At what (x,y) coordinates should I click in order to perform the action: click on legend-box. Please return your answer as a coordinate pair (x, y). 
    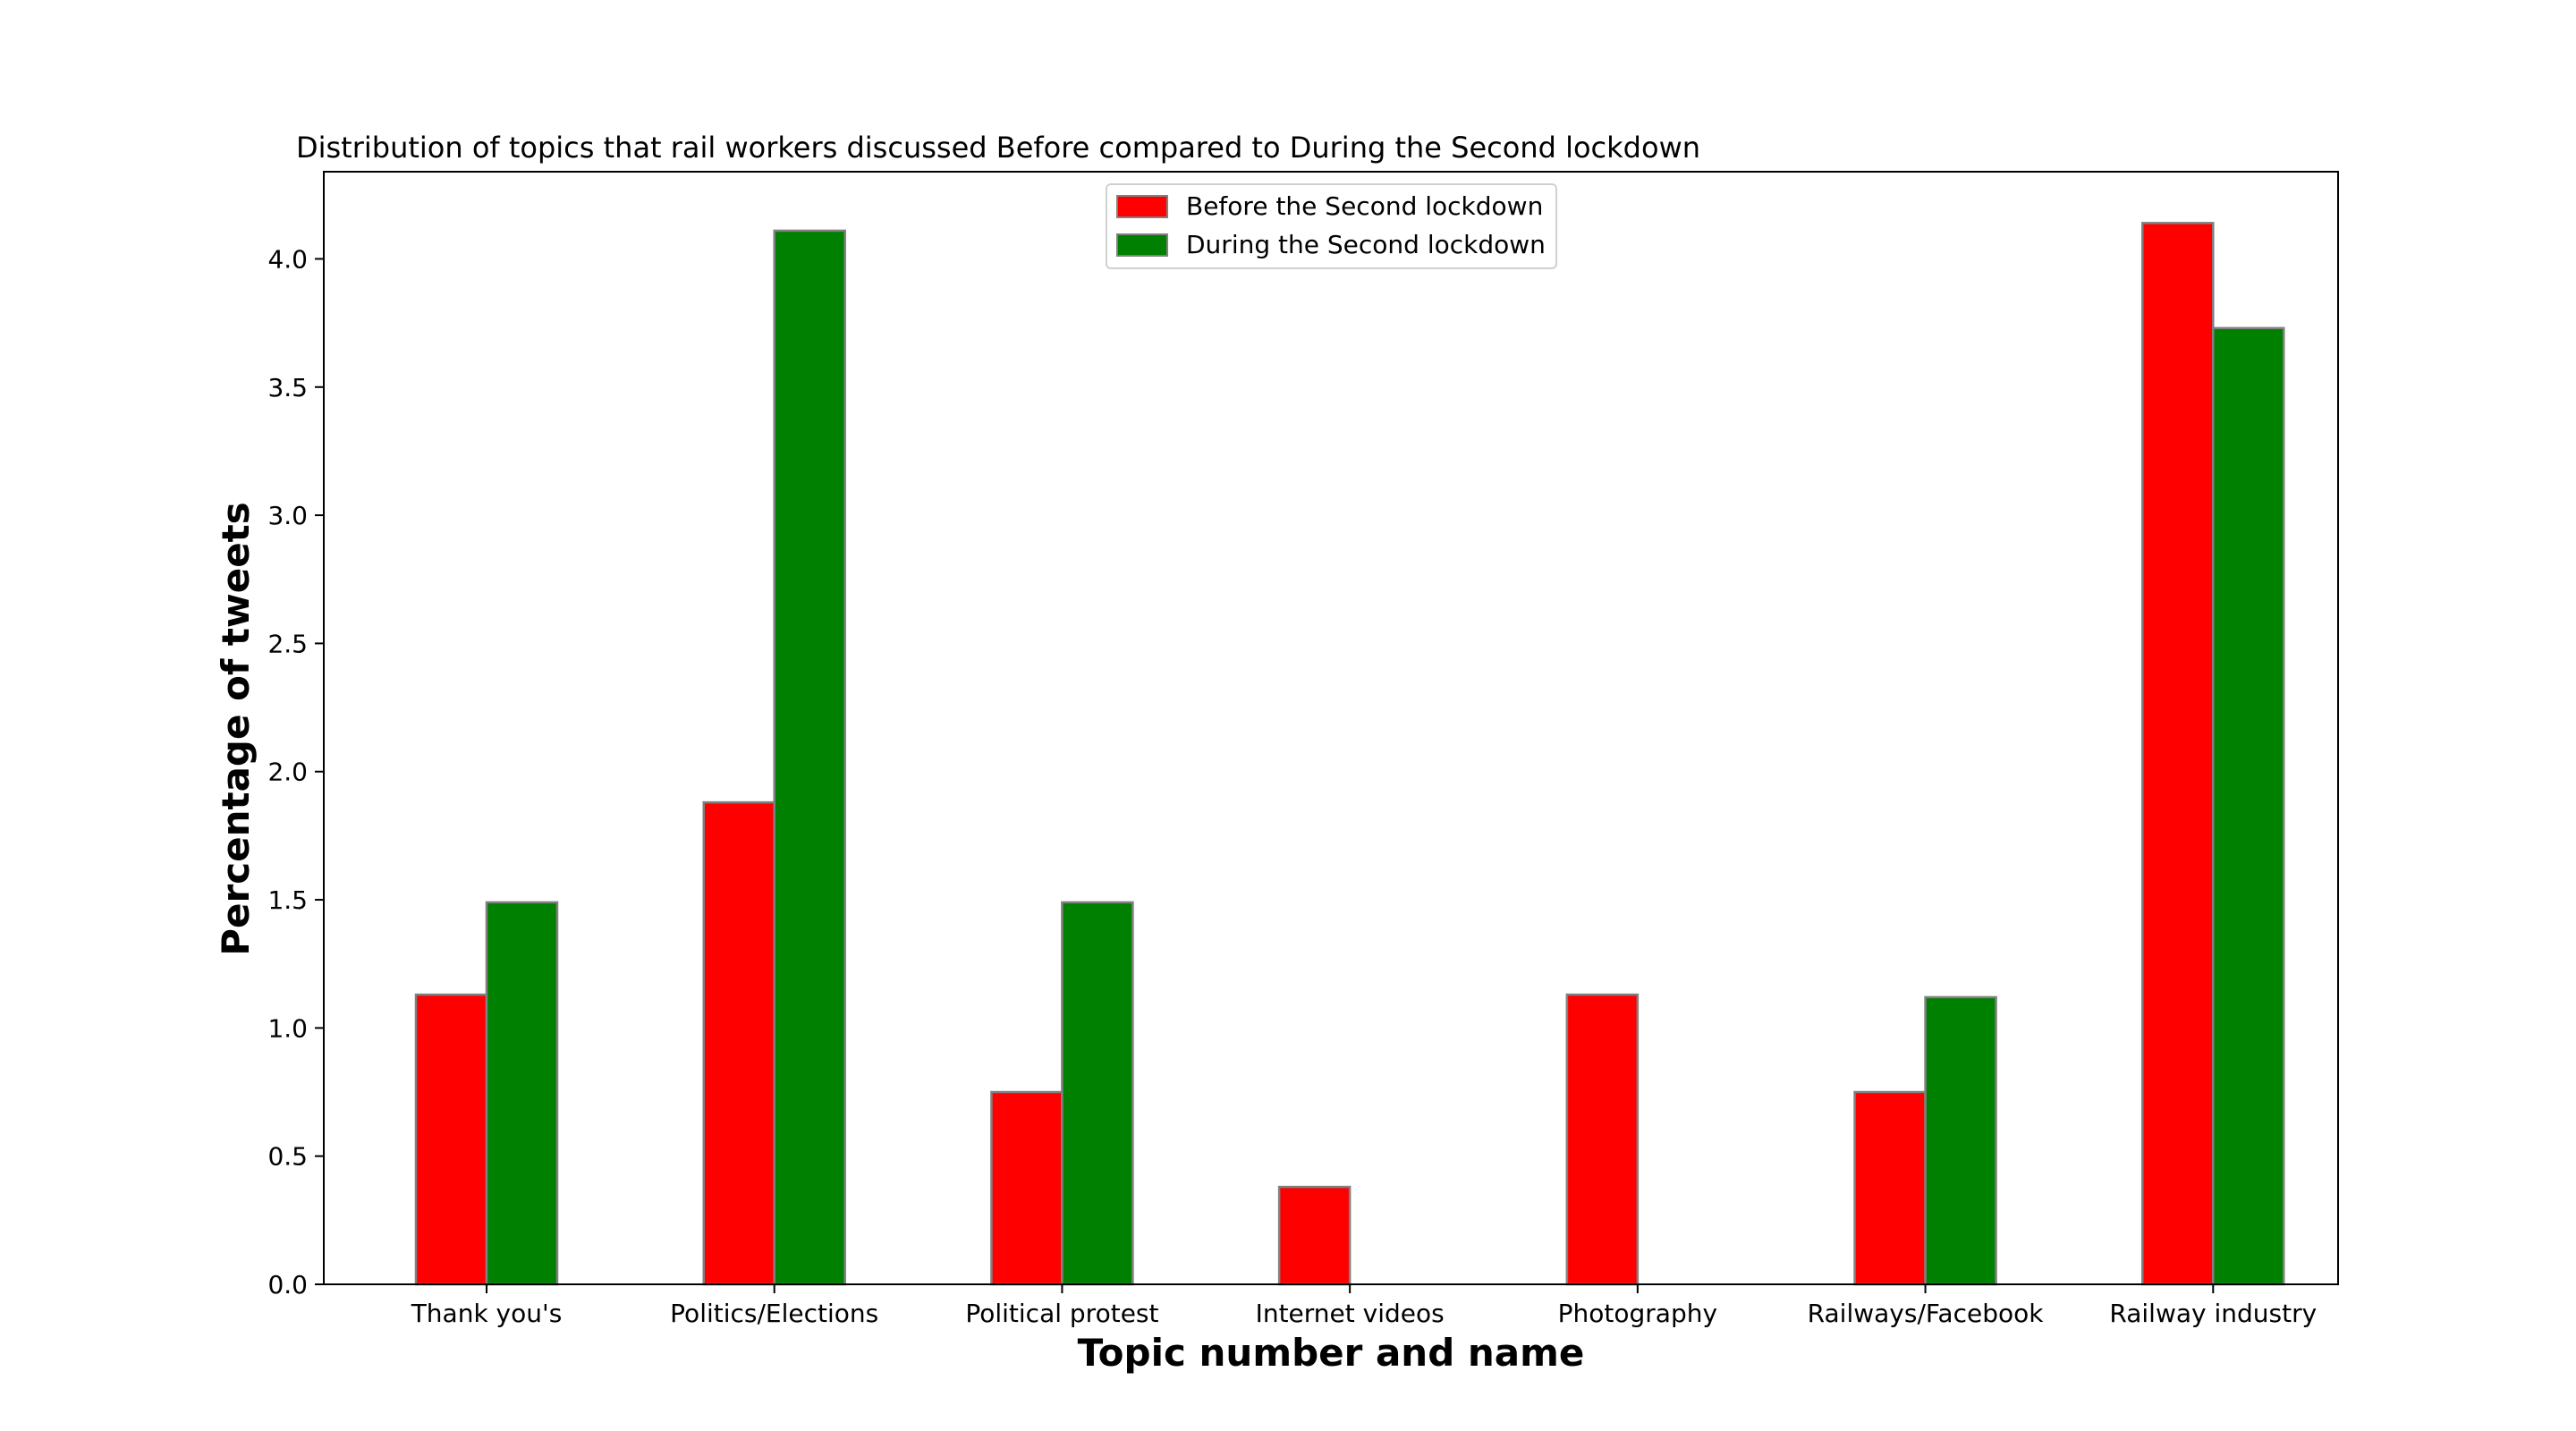
    Looking at the image, I should click on (1331, 226).